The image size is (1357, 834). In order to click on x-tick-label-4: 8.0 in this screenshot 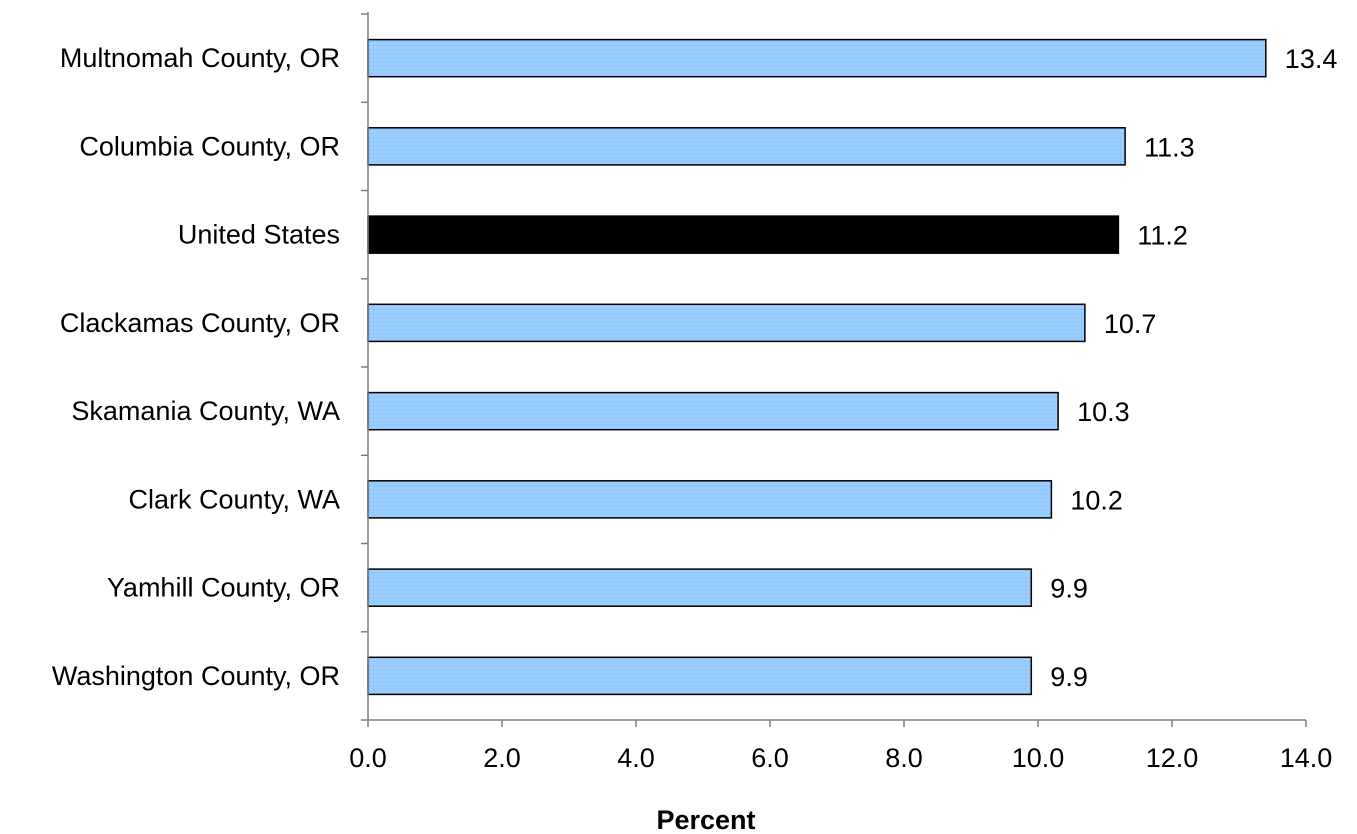, I will do `click(904, 758)`.